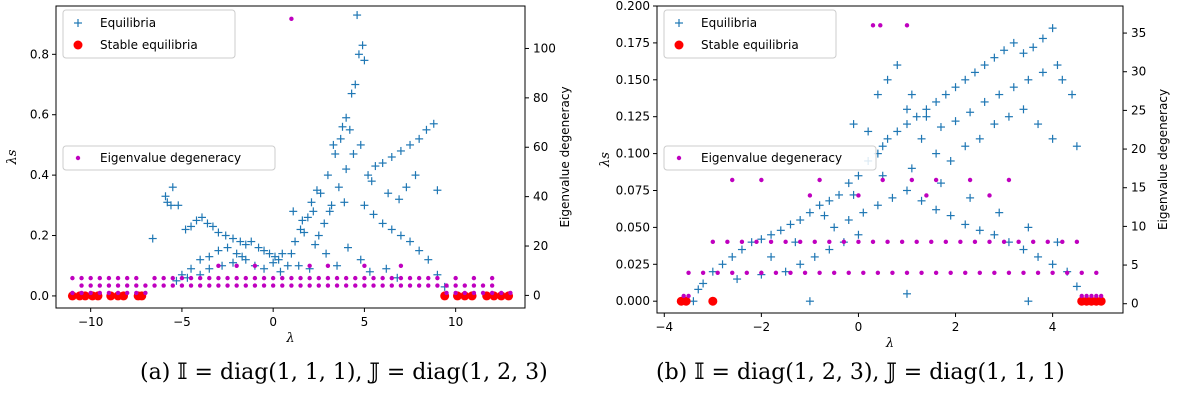 This screenshot has width=1182, height=401. What do you see at coordinates (455, 322) in the screenshot?
I see `x-tick-label: 10` at bounding box center [455, 322].